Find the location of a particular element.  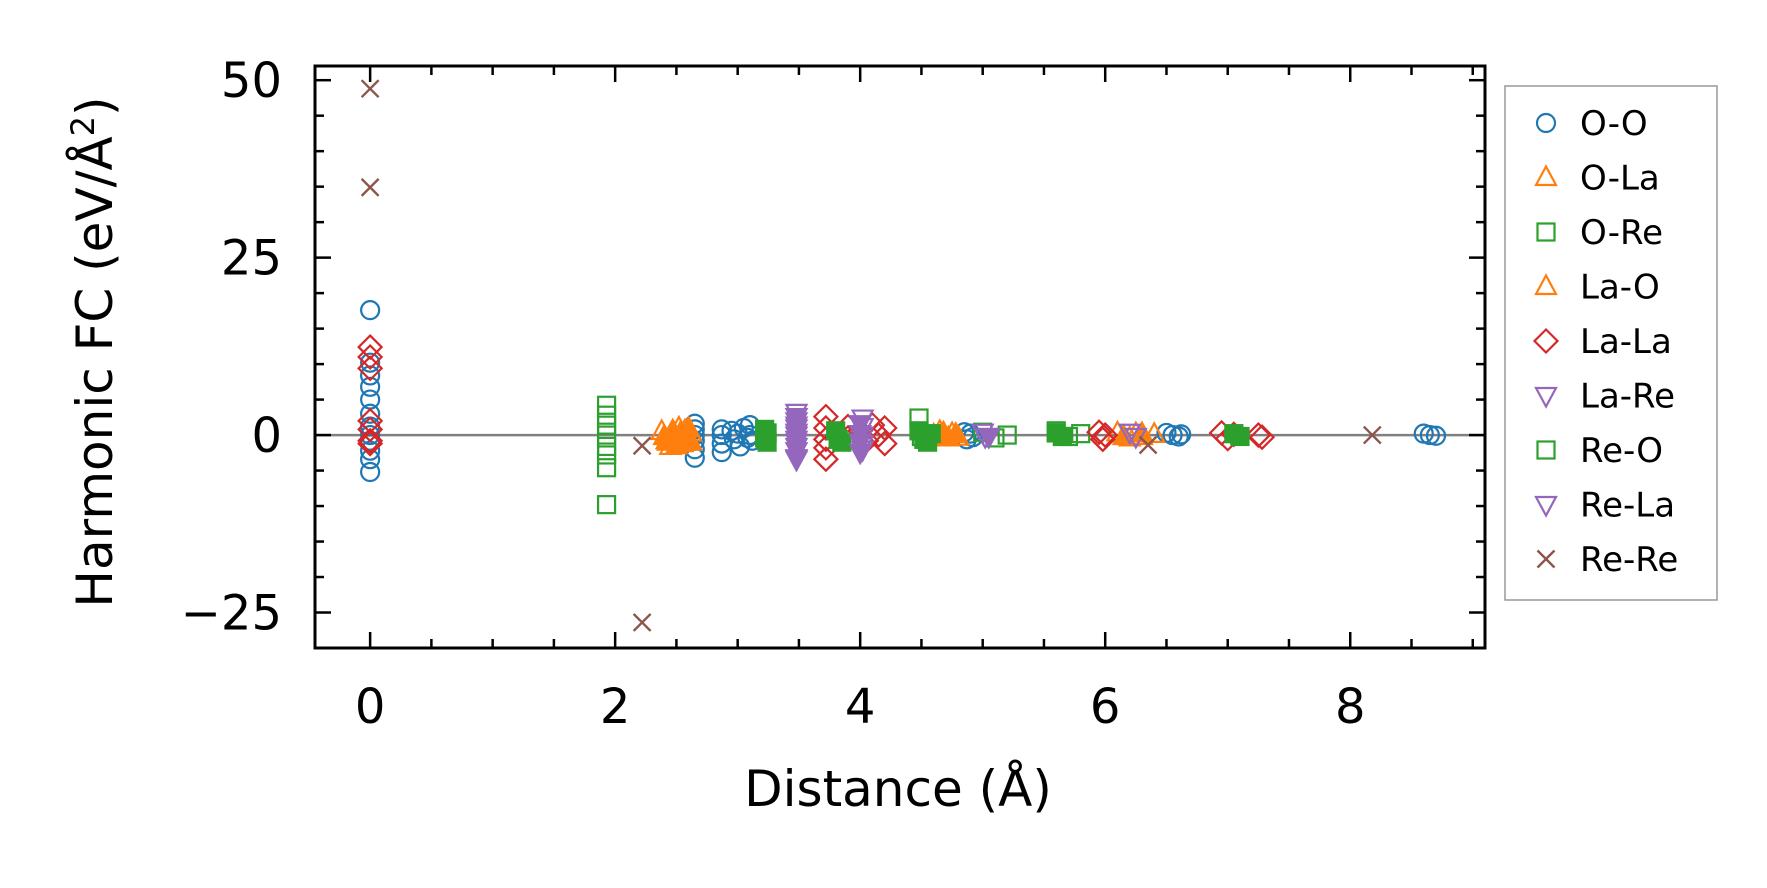

x-tick-label: 6 is located at coordinates (1105, 707).